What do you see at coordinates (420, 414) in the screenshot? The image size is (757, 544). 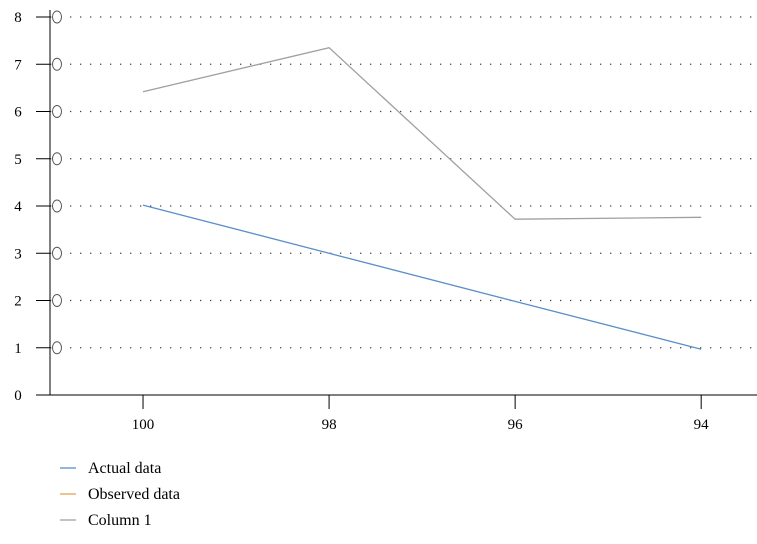 I see `x-axis-ticks: 100 98 96 94` at bounding box center [420, 414].